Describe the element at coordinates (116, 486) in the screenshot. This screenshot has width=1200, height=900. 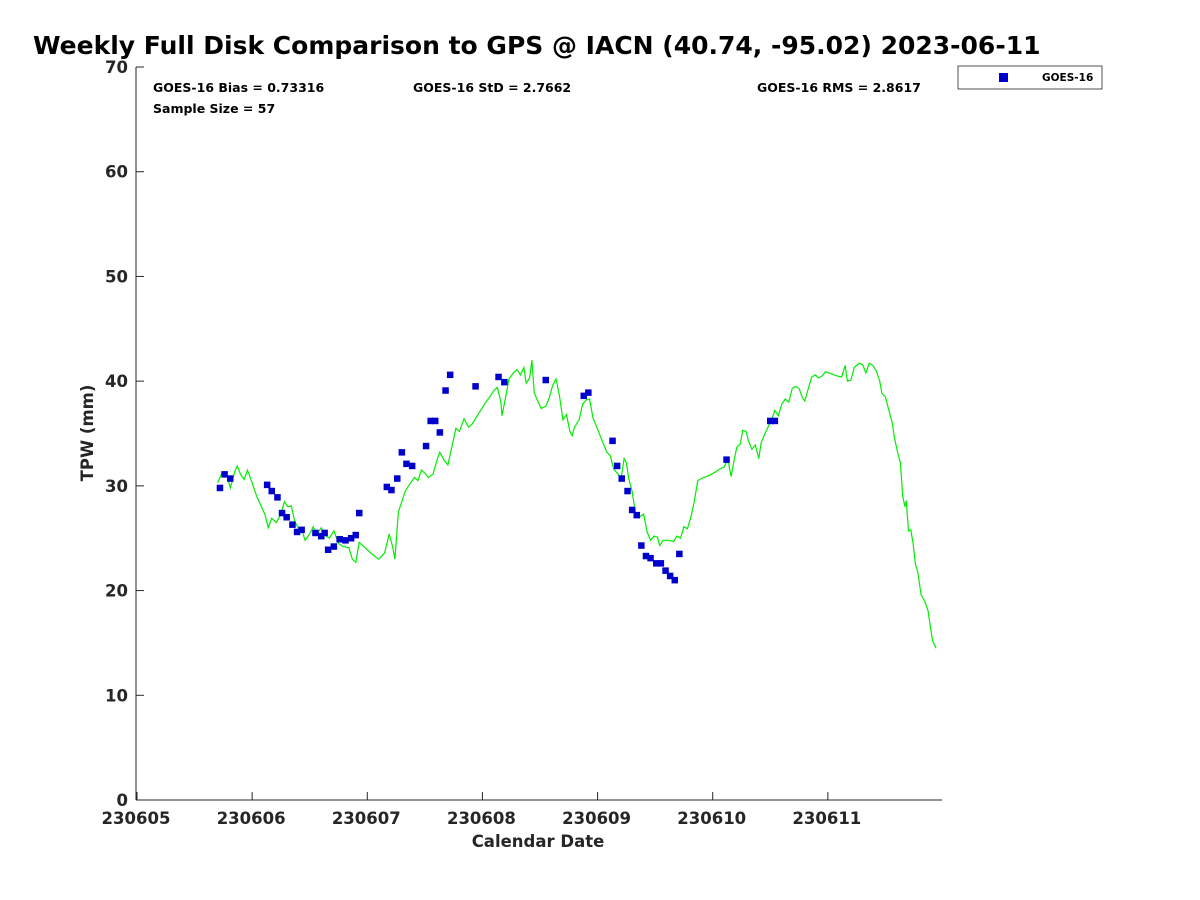
I see `y-tick-label: 30` at that location.